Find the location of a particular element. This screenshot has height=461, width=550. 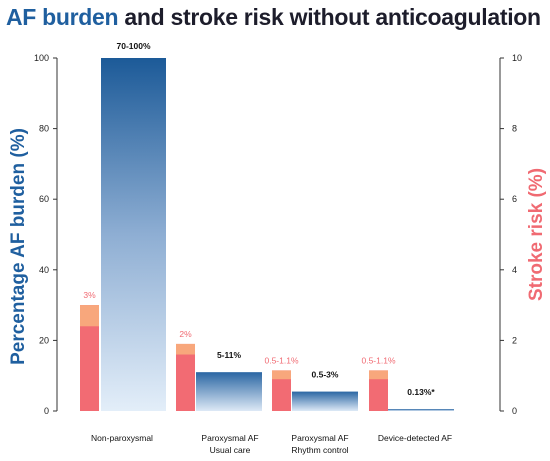

category-label: Rhythm control is located at coordinates (319, 450).